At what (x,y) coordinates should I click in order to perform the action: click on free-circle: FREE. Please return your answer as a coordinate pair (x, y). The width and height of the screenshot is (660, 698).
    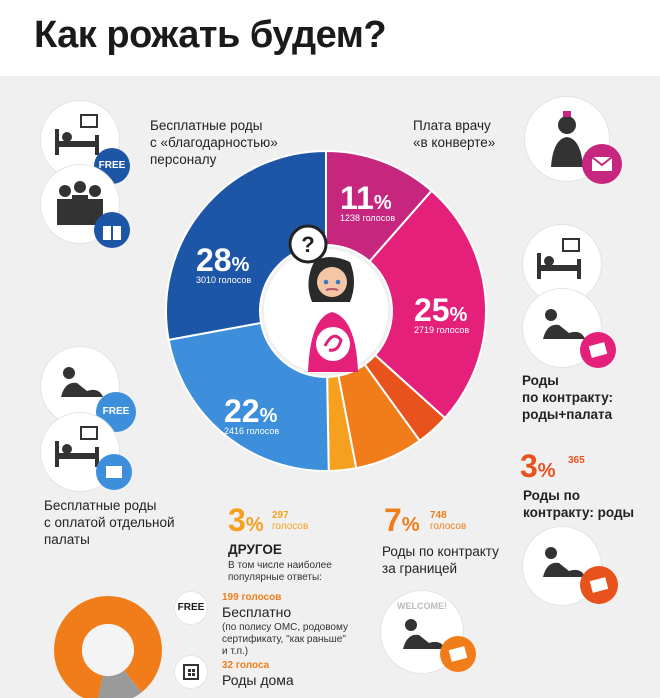
    Looking at the image, I should click on (191, 608).